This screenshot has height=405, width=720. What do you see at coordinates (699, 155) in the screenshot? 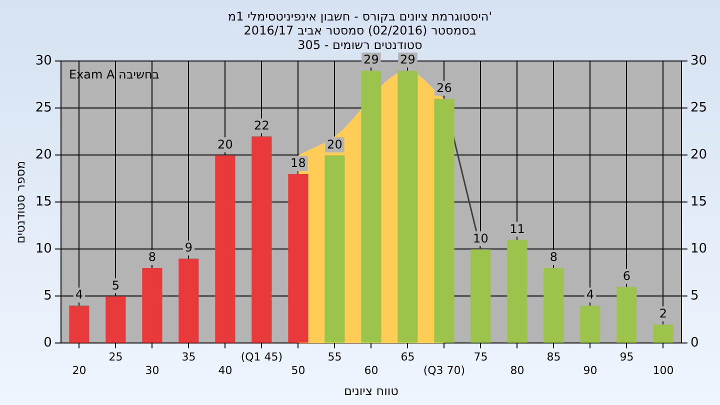
I see `y2-tick-label: 20` at bounding box center [699, 155].